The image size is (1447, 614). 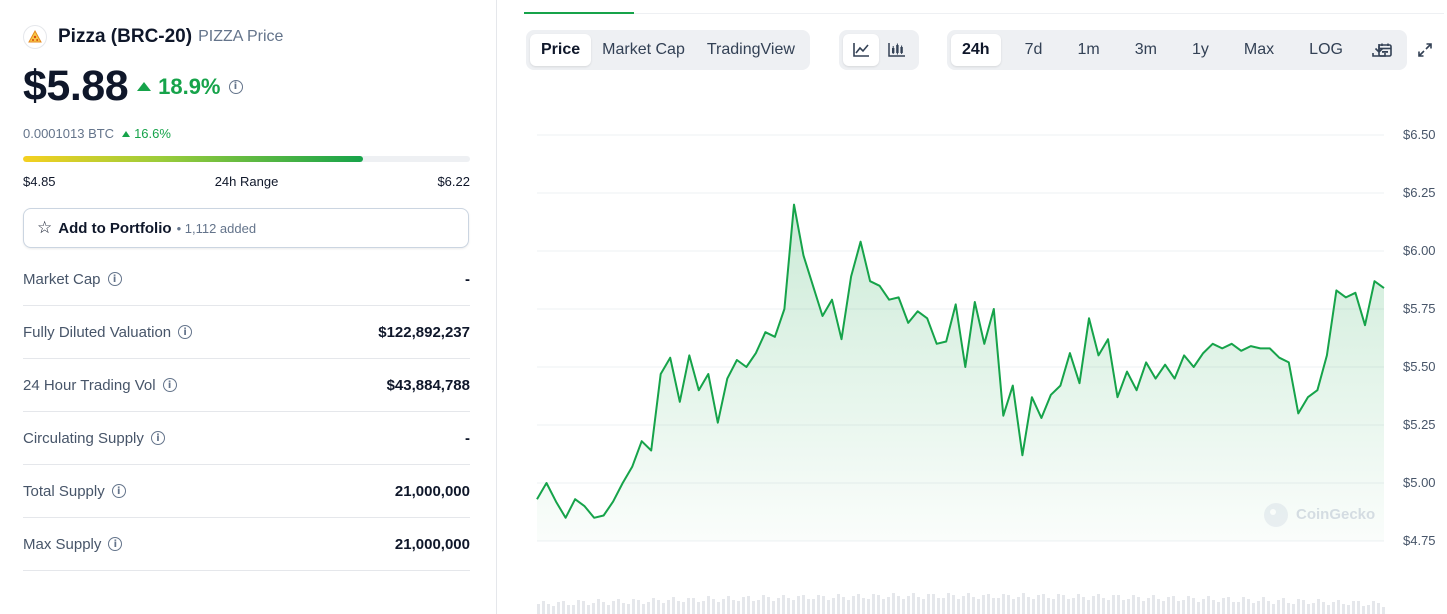 What do you see at coordinates (961, 603) in the screenshot?
I see `volume-bars` at bounding box center [961, 603].